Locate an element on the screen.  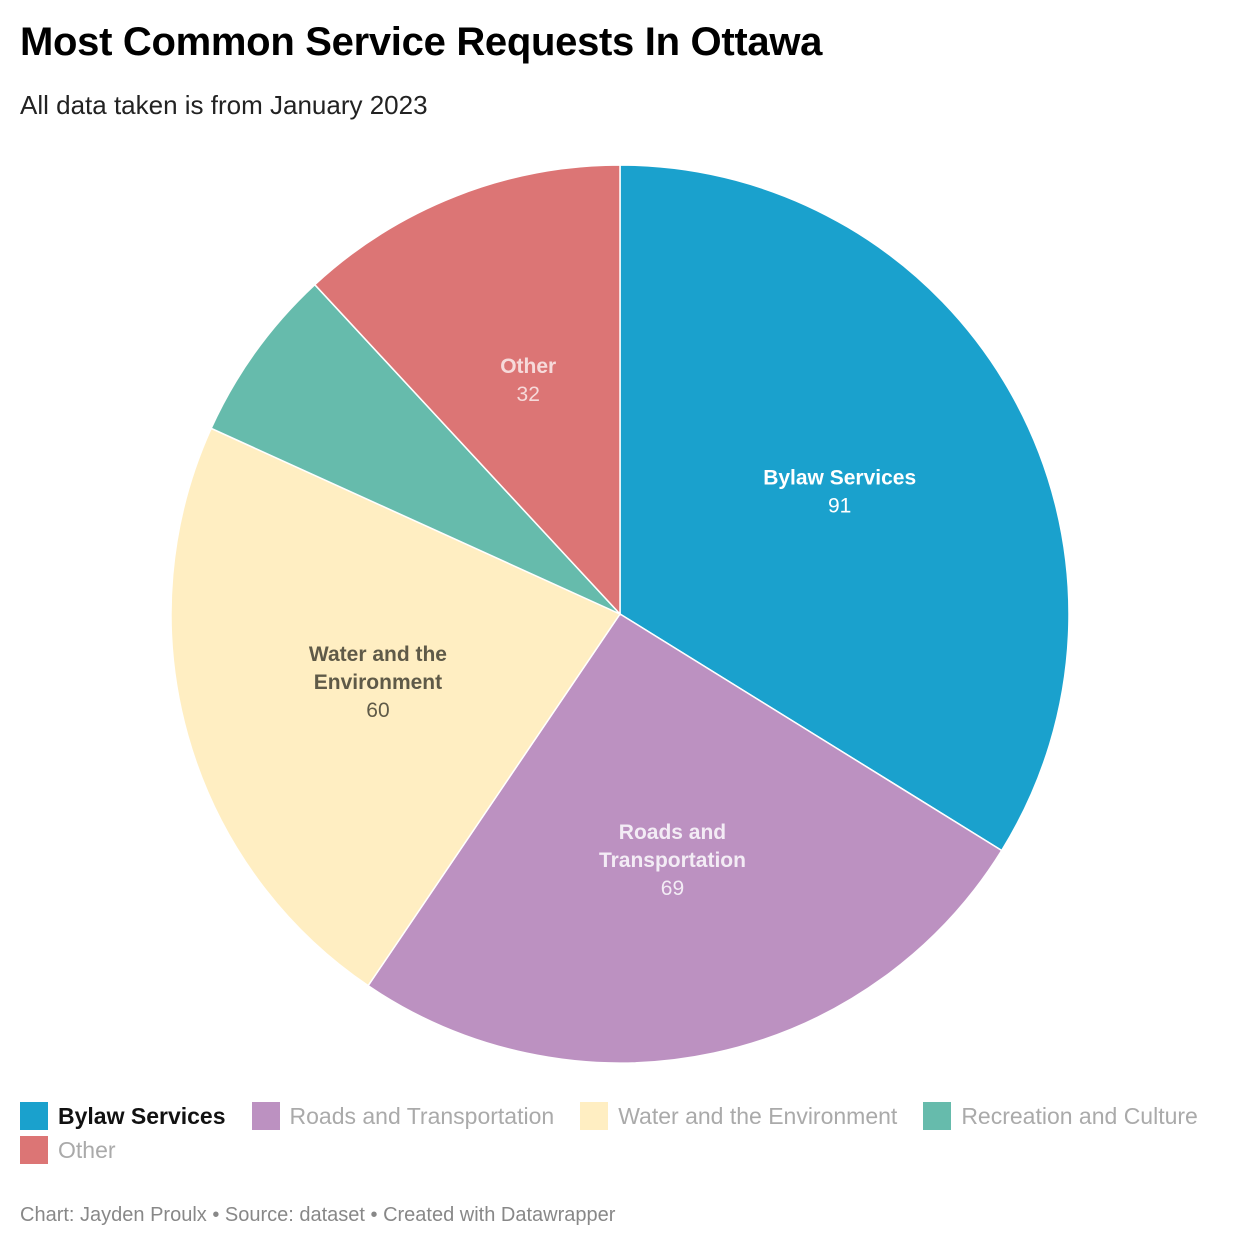
slice-label-group: Bylaw Services 91 is located at coordinates (839, 492).